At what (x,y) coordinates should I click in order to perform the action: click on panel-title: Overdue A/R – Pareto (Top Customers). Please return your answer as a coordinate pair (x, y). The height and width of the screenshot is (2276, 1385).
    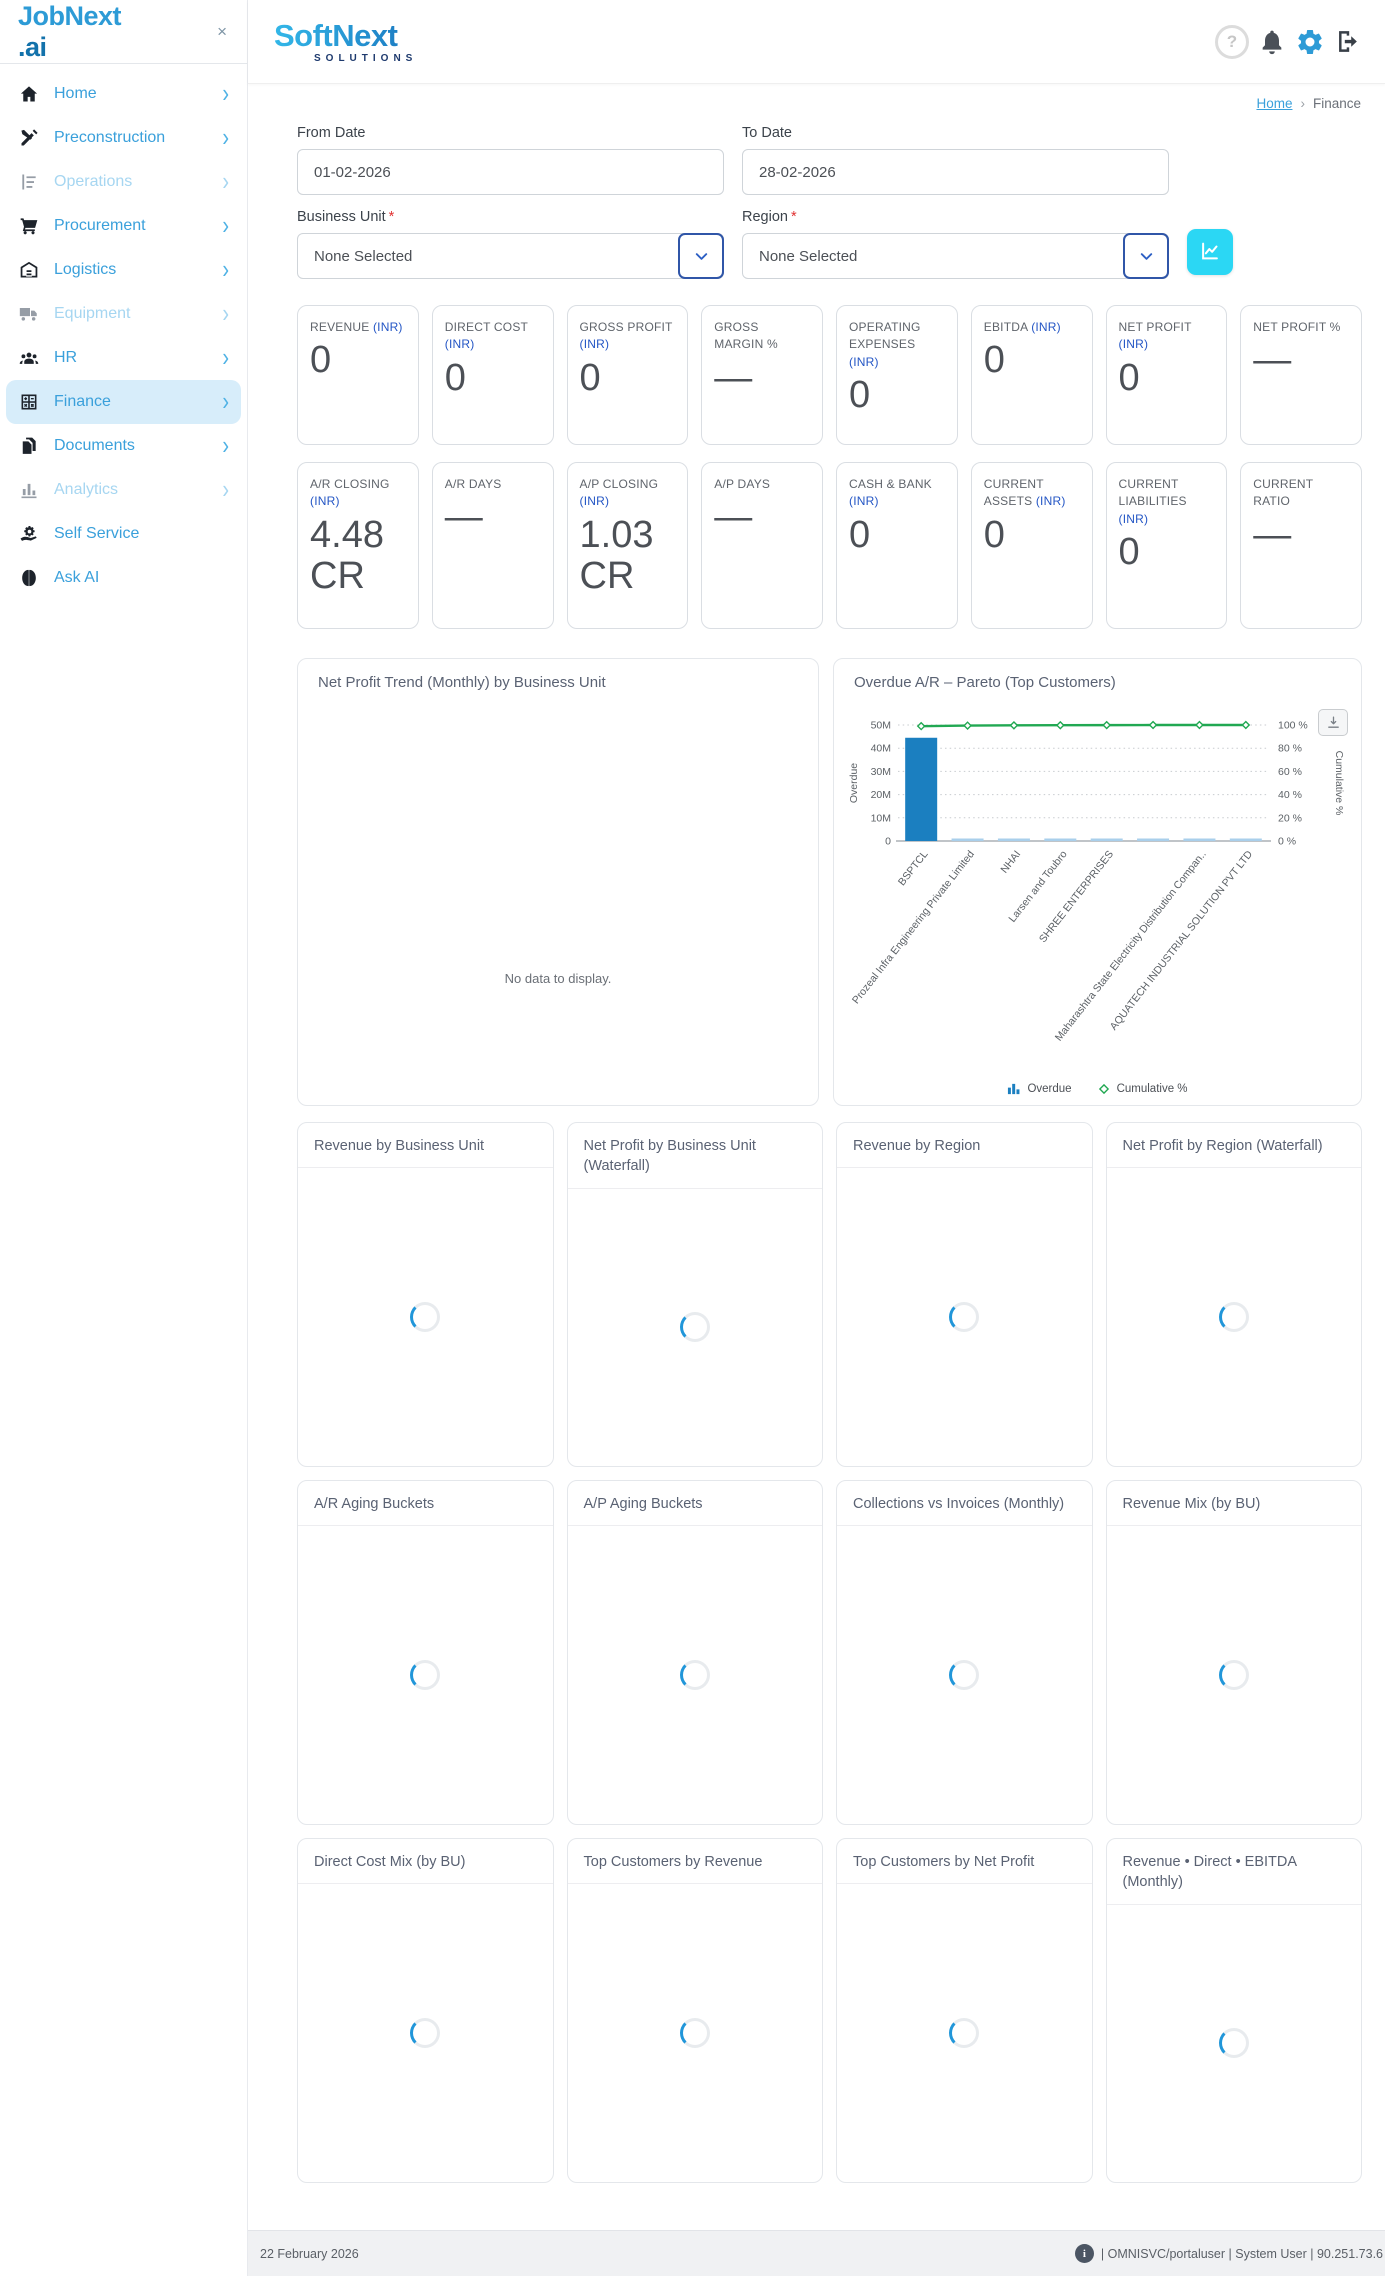
    Looking at the image, I should click on (985, 682).